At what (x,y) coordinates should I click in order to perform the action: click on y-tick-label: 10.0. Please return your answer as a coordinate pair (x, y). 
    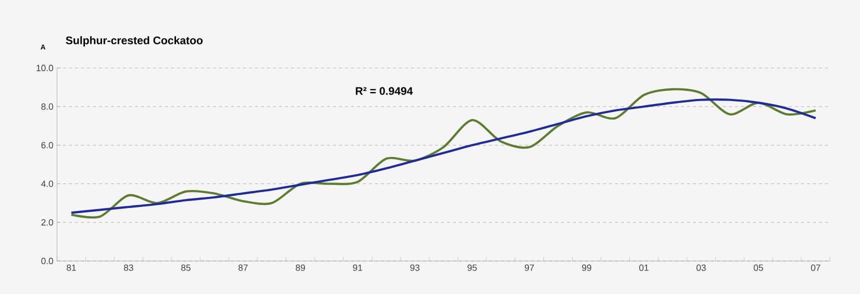
    Looking at the image, I should click on (45, 68).